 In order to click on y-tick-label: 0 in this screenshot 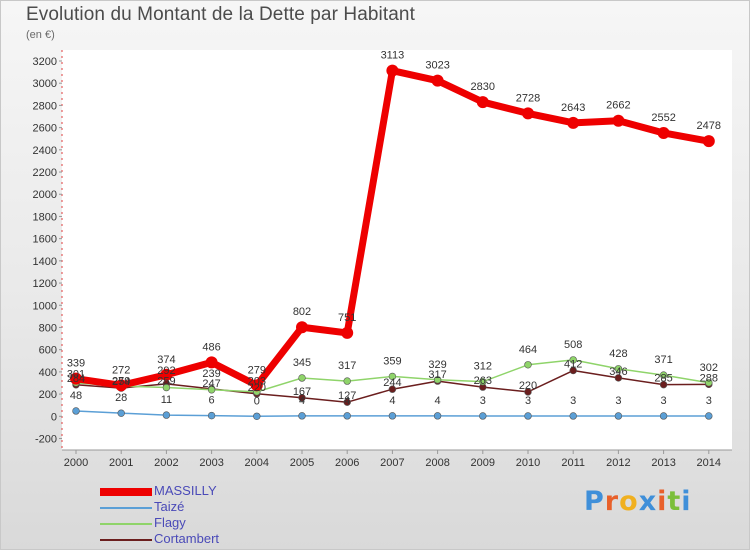, I will do `click(54, 417)`.